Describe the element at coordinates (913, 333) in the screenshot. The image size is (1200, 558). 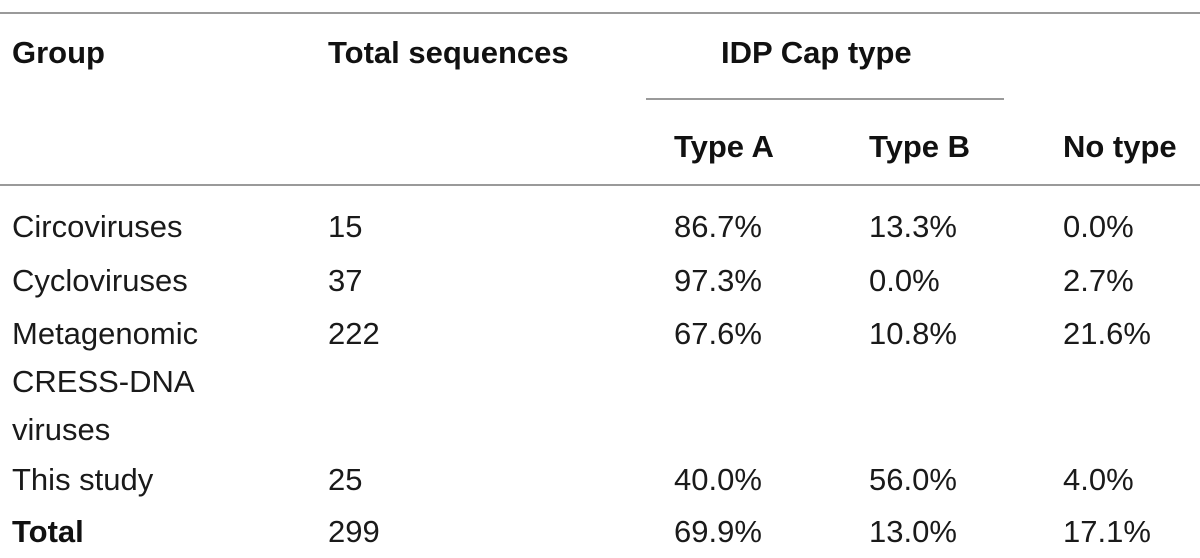
I see `row-metagenomic-type-b: 10.8%` at that location.